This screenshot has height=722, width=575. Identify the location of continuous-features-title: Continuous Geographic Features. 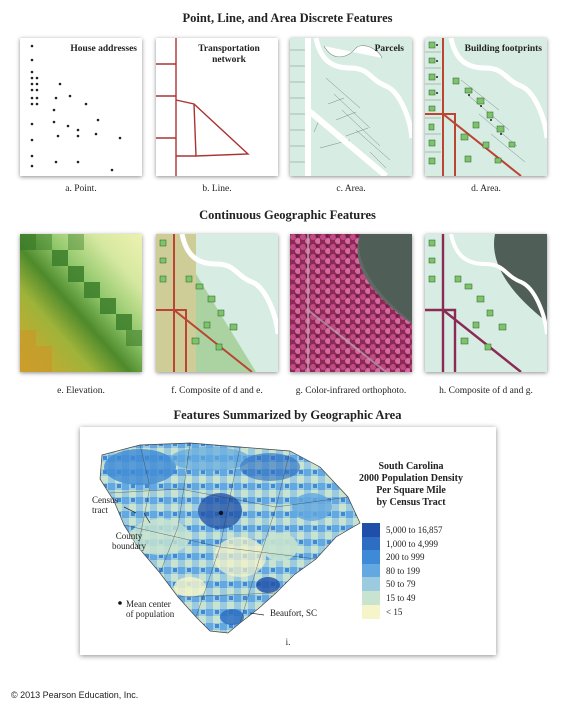
(287, 215).